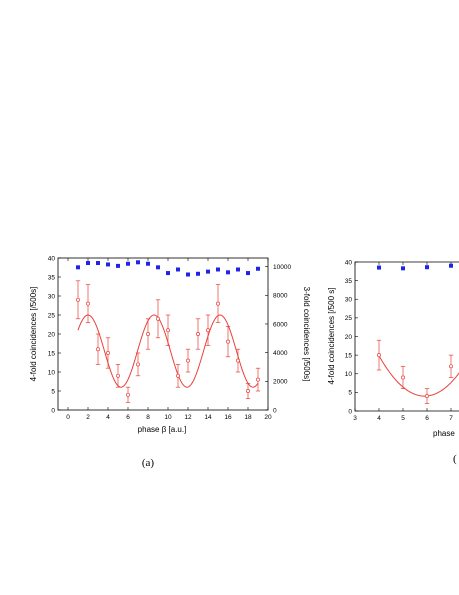  Describe the element at coordinates (52, 277) in the screenshot. I see `y-tick-label-left-a: 35` at that location.